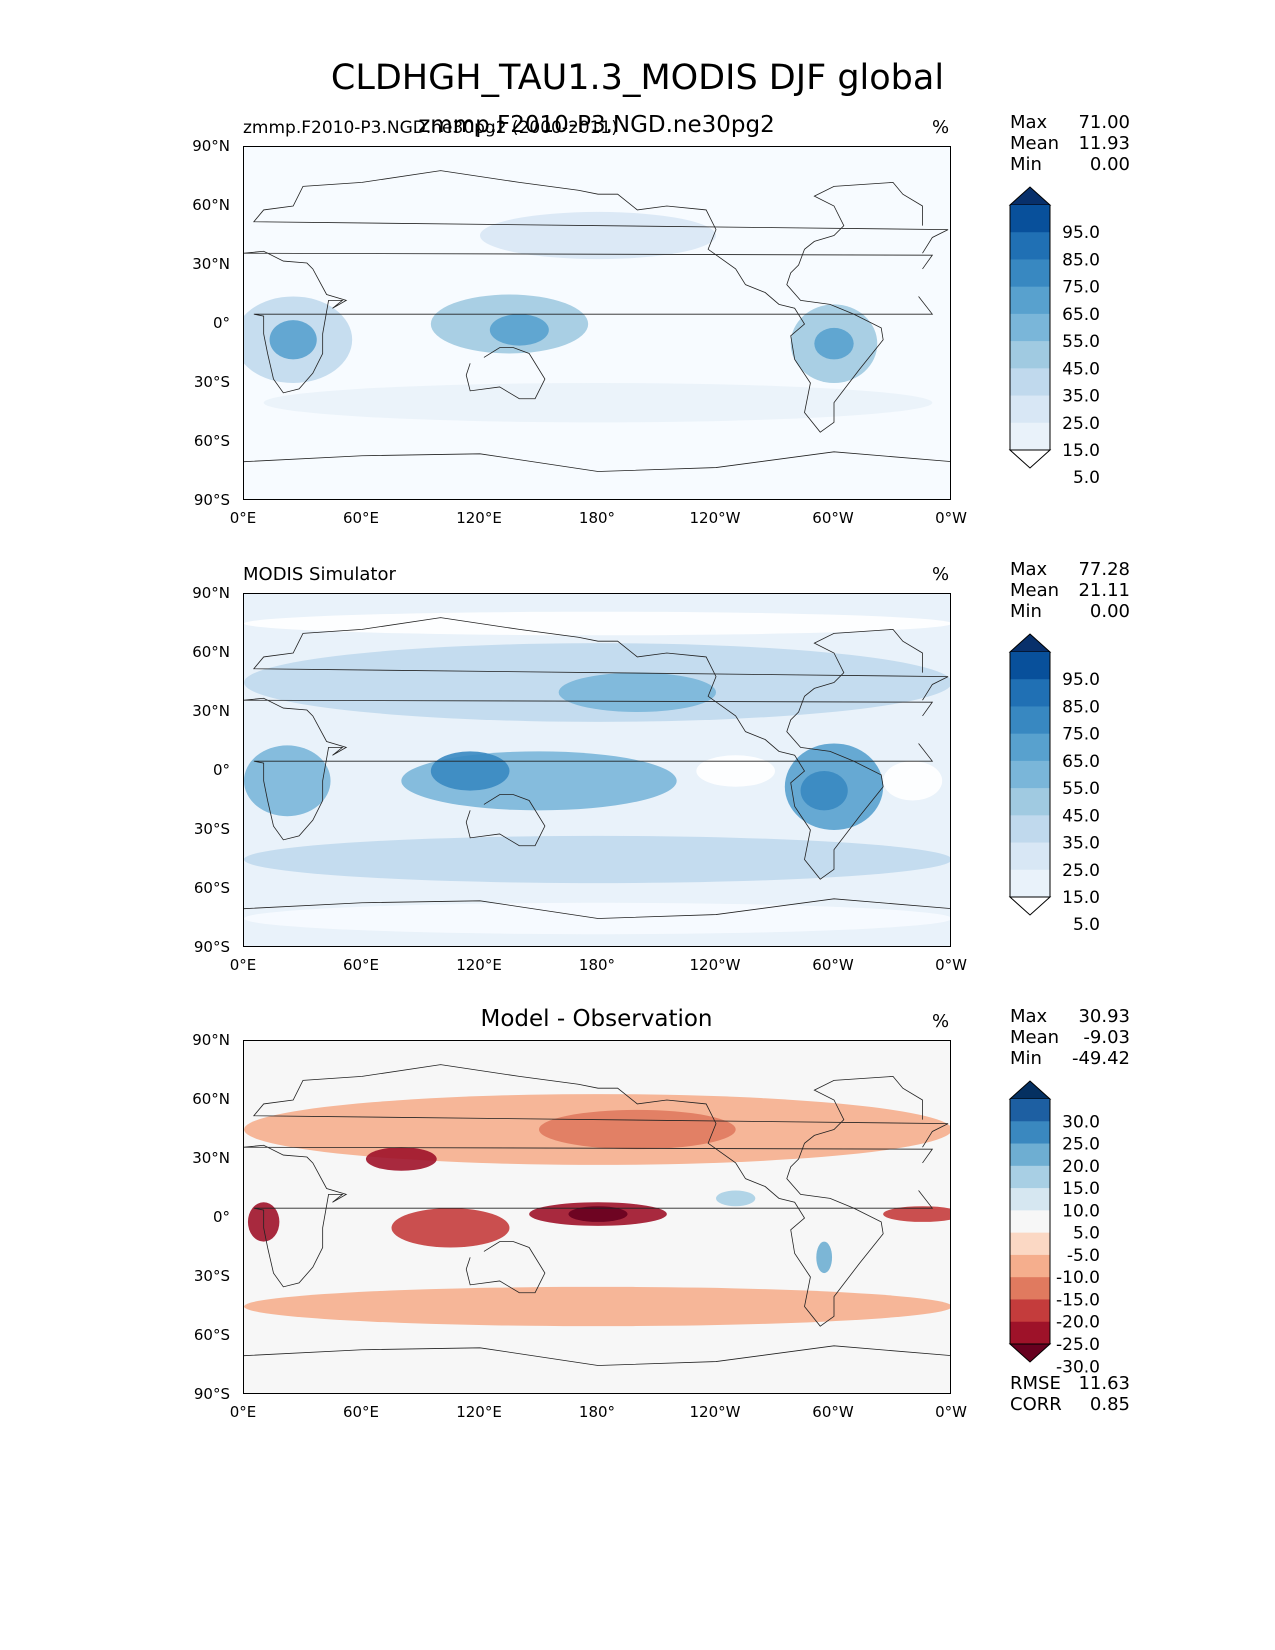 Image resolution: width=1275 pixels, height=1650 pixels. Describe the element at coordinates (1106, 1037) in the screenshot. I see `panel-3-mean-value: -9.03` at that location.